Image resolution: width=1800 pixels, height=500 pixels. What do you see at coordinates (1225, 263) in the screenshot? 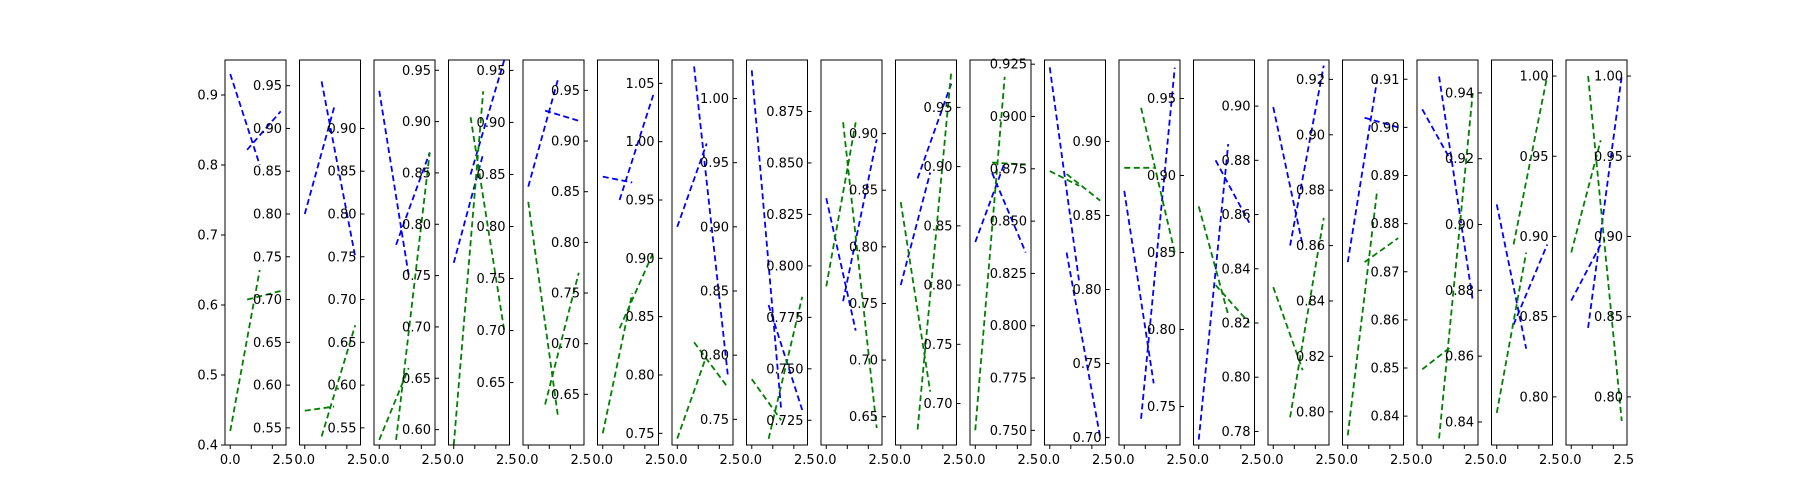
I see `panel-14: 0.0 2.5 0.78 0.80 0.82 0.84 0.86 0.88 0.90` at bounding box center [1225, 263].